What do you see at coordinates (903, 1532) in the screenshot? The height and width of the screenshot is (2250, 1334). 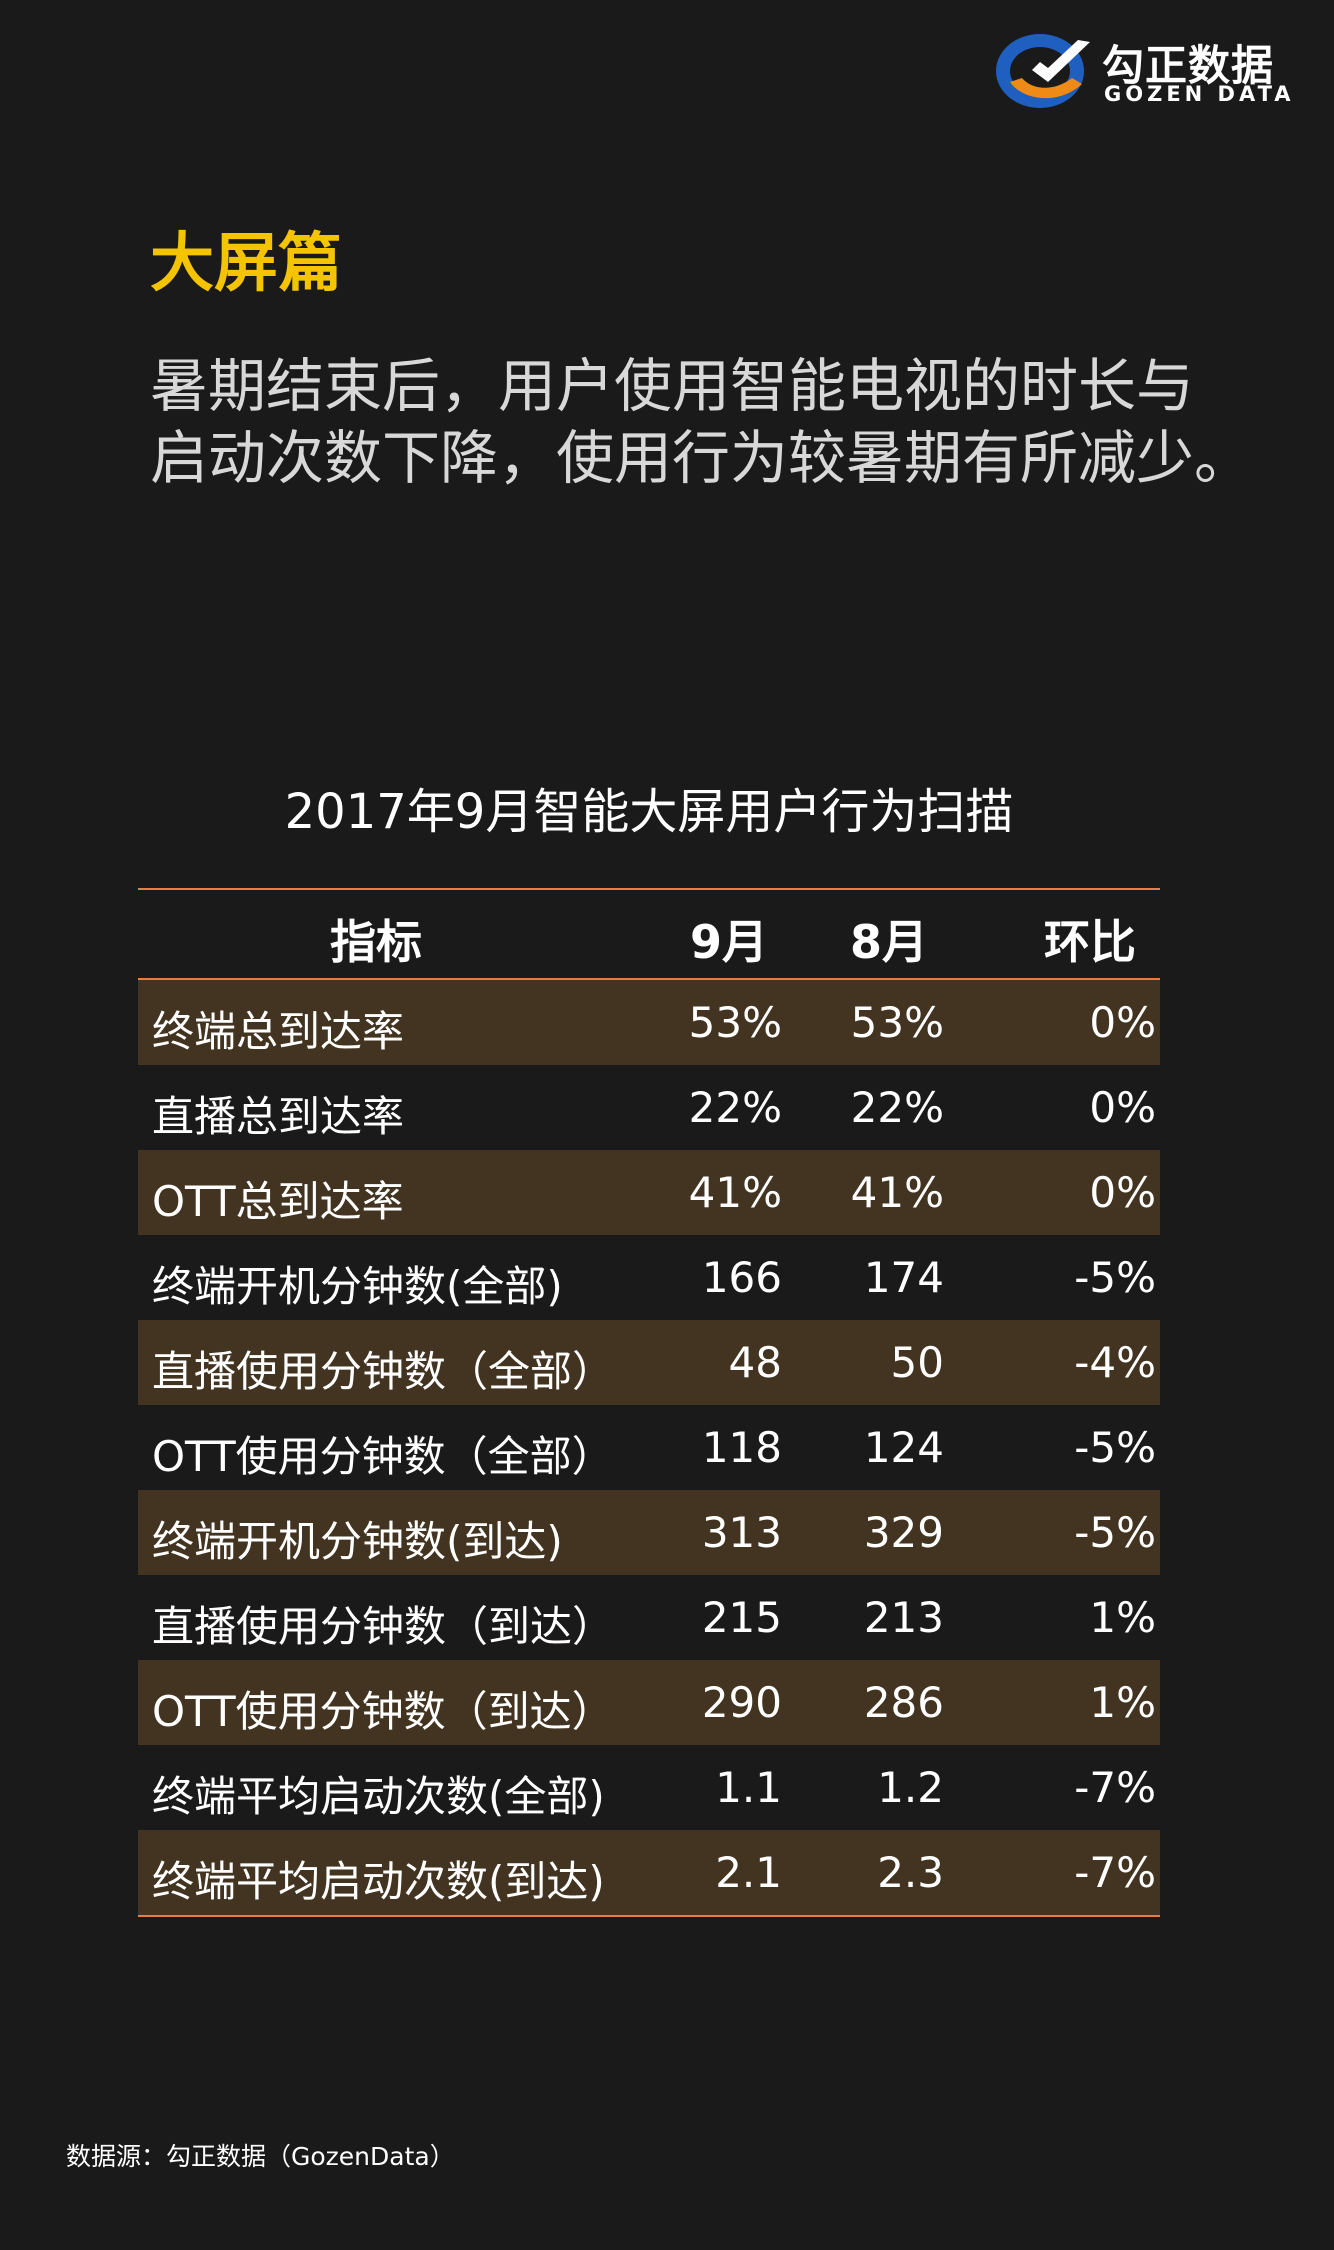 I see `august-cell: 329` at bounding box center [903, 1532].